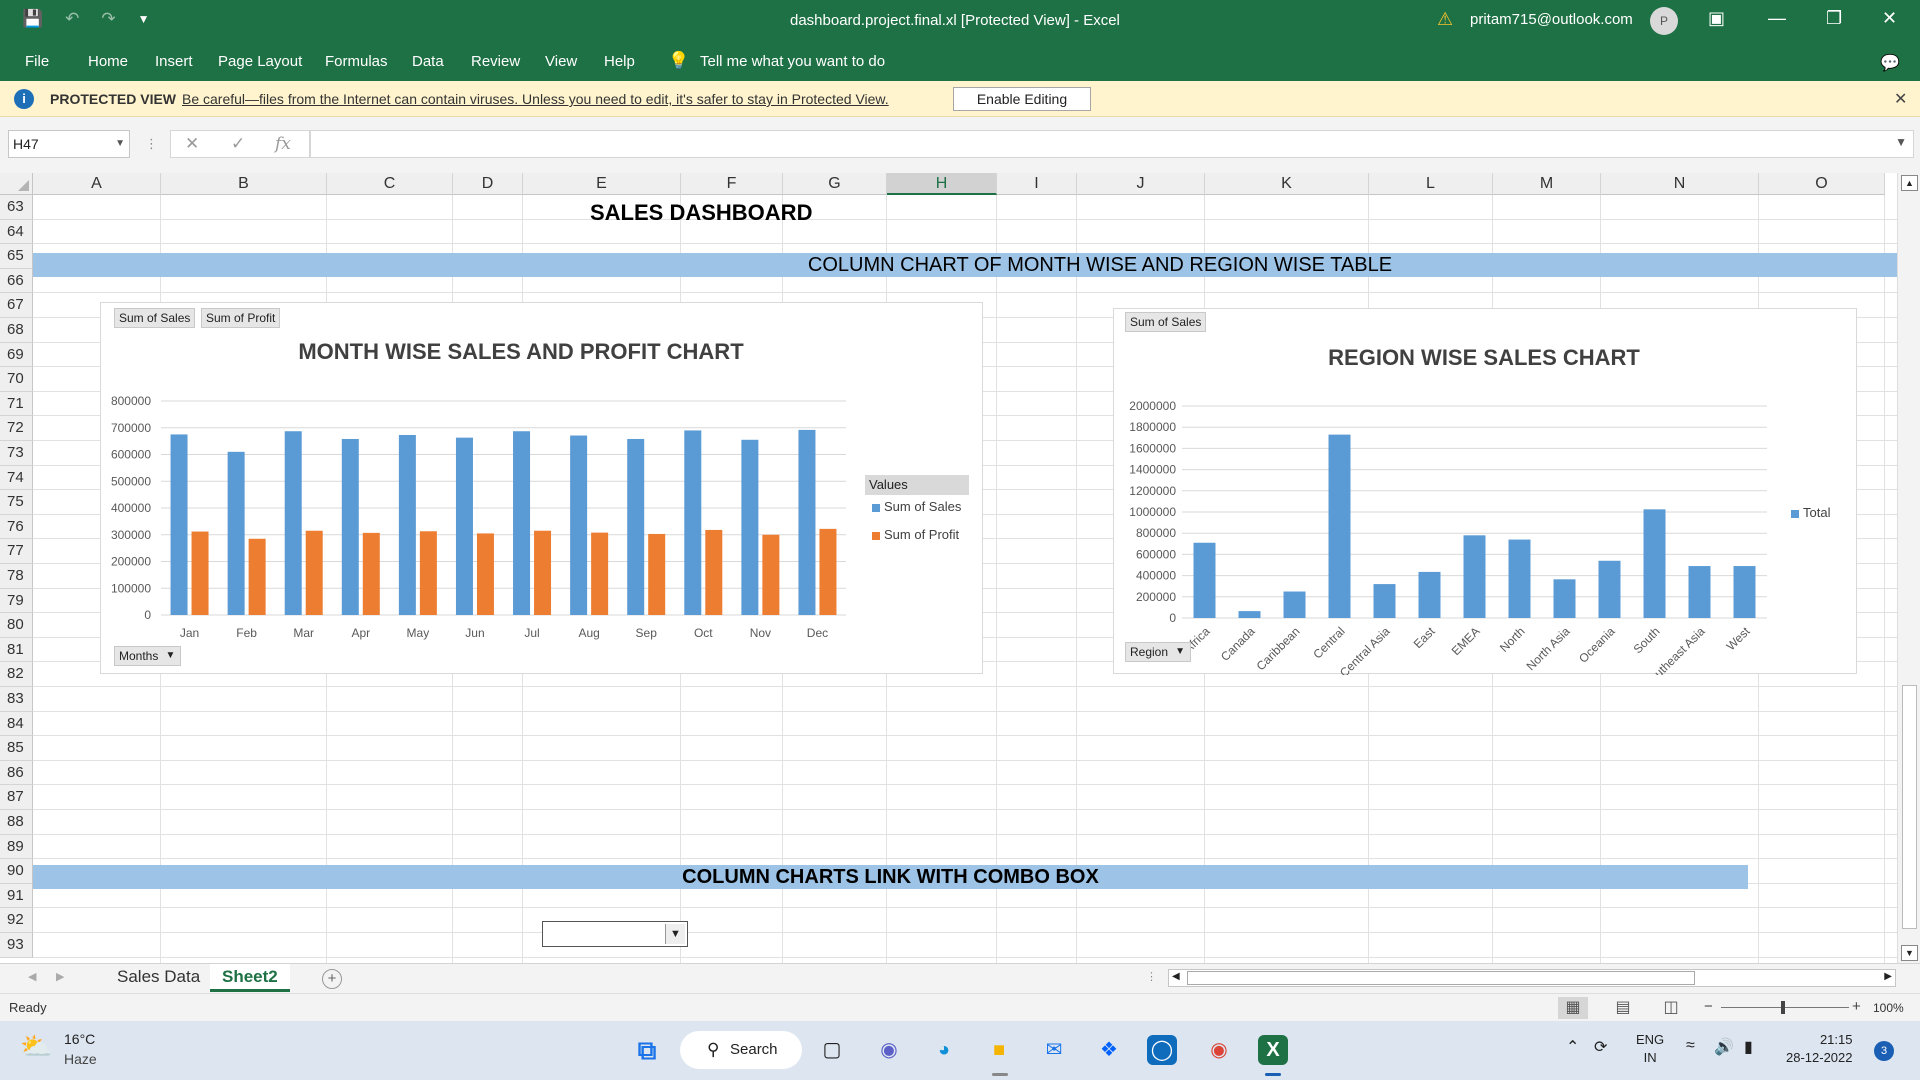 The width and height of the screenshot is (1920, 1080). I want to click on row-header-66: 66, so click(16, 281).